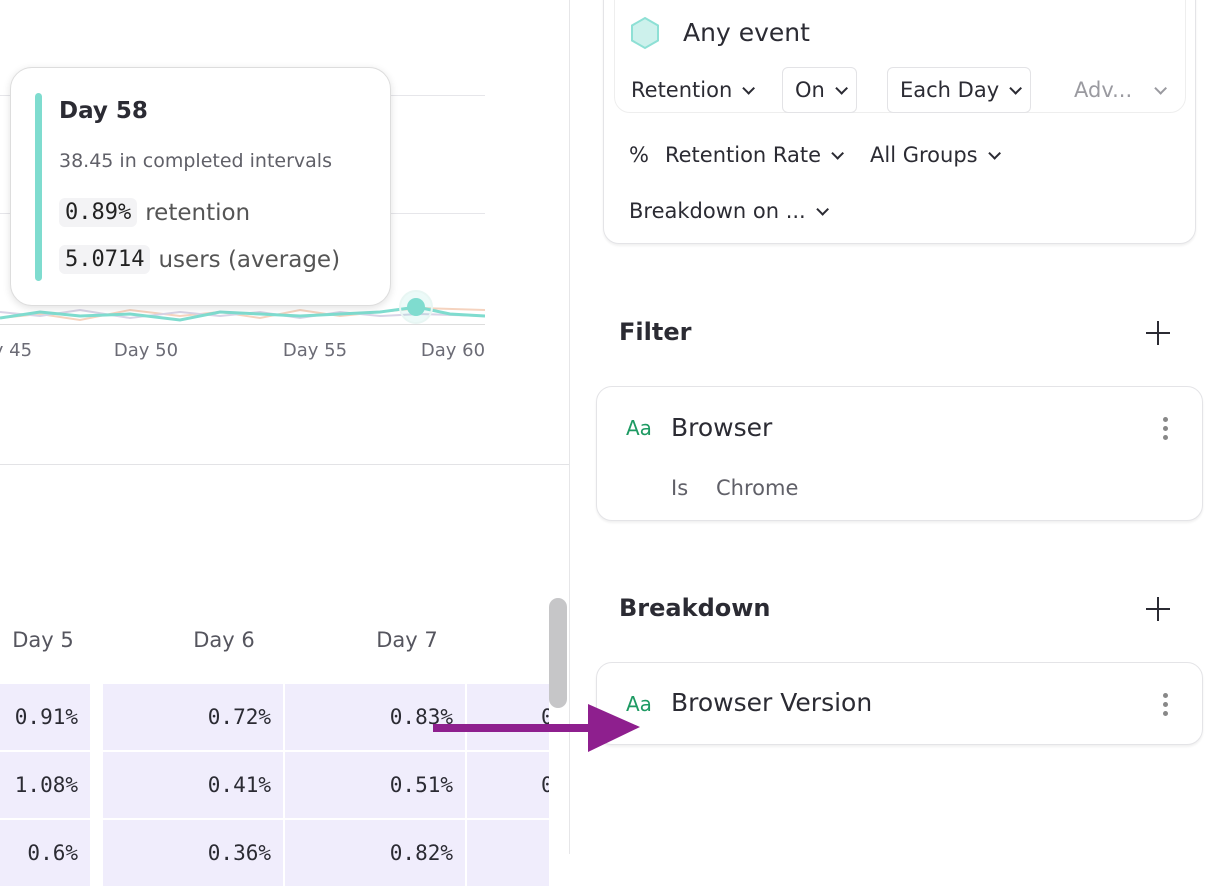 The image size is (1222, 886). I want to click on table-cell: 0.82%, so click(375, 853).